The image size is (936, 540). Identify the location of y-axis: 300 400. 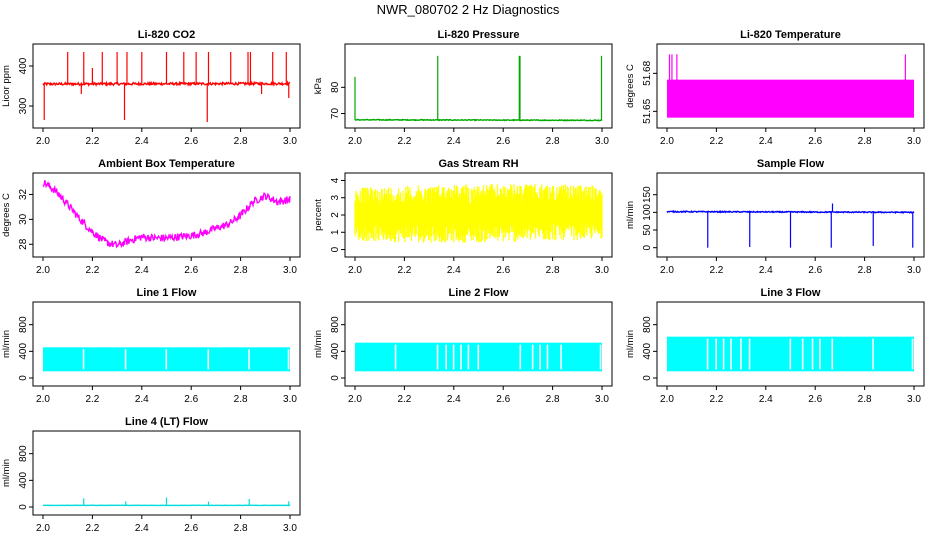
(25, 85).